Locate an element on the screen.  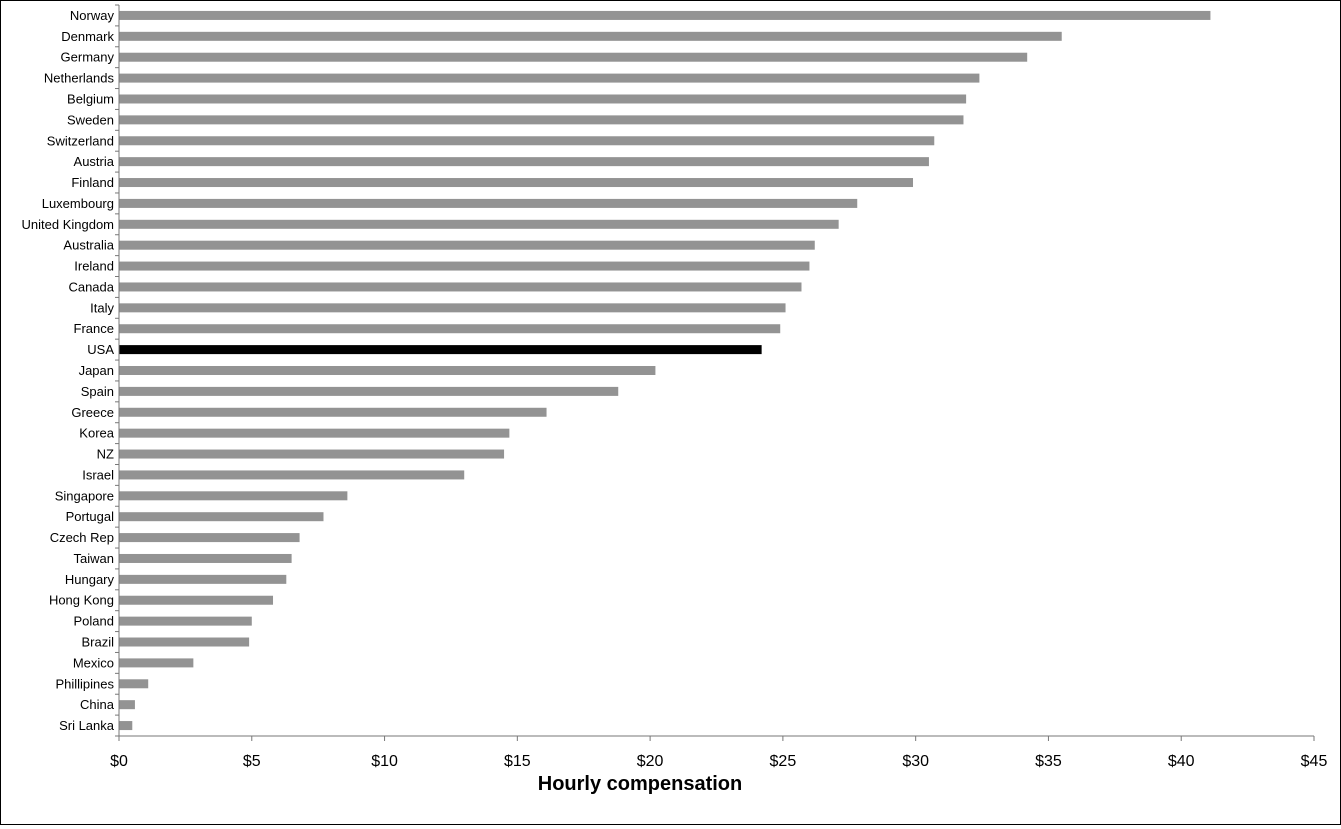
bar-ireland is located at coordinates (464, 266).